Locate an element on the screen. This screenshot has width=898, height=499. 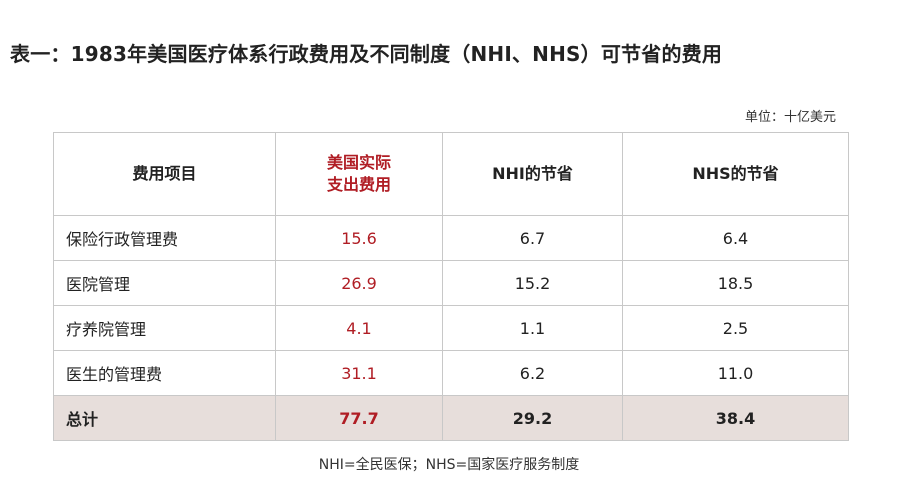
header-actual-line2: 支出费用 is located at coordinates (358, 184).